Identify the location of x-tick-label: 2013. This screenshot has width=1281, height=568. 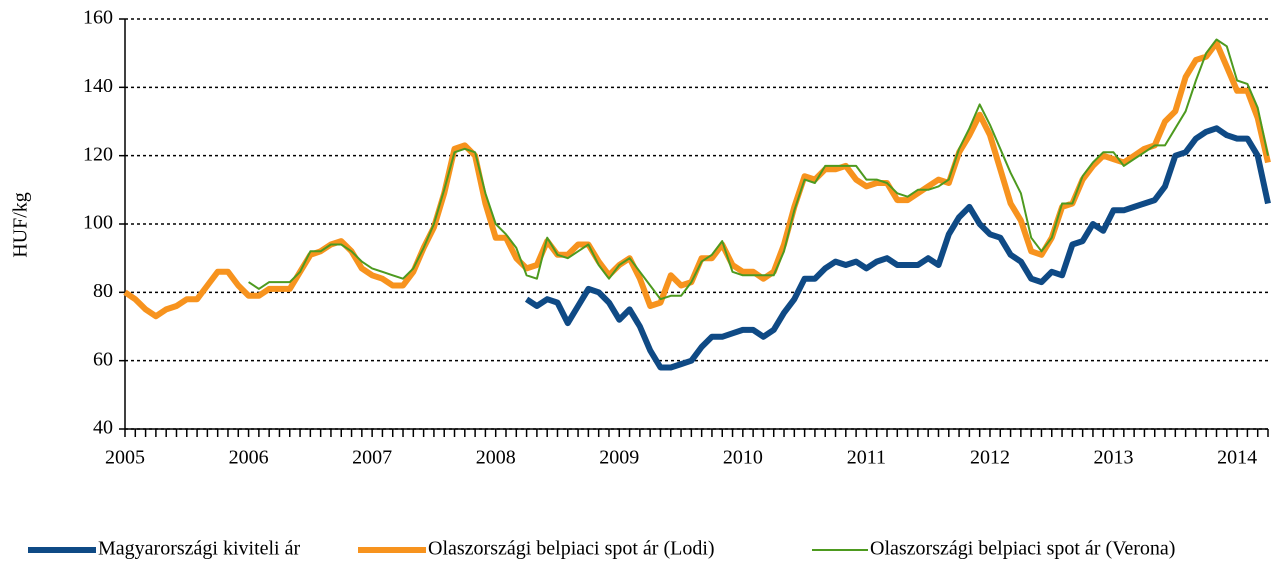
(1114, 458).